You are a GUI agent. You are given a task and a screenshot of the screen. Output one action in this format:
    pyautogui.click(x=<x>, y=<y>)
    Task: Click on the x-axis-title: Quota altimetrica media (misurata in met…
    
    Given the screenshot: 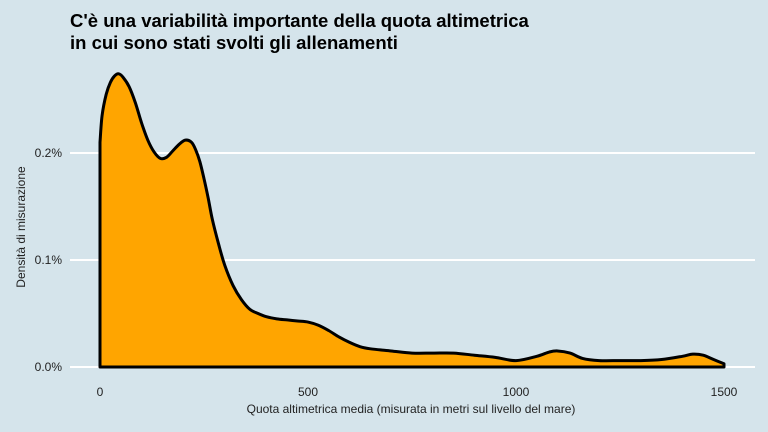 What is the action you would take?
    pyautogui.click(x=411, y=409)
    